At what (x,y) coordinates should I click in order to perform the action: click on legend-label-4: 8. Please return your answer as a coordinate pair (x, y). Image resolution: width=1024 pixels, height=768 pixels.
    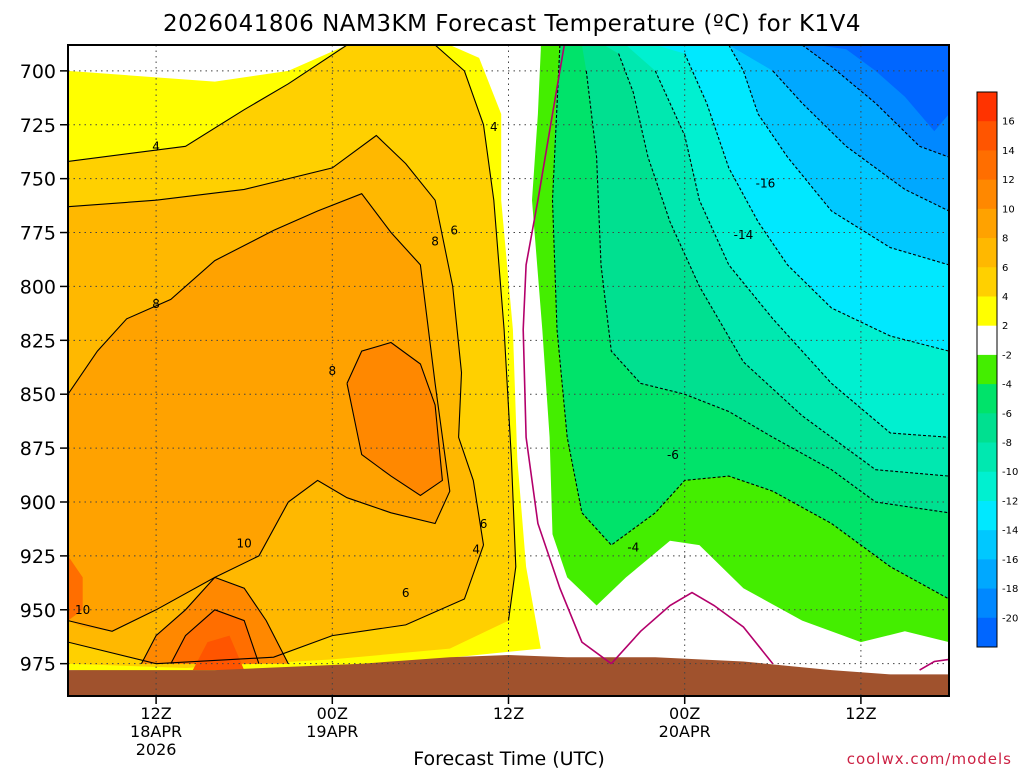
    Looking at the image, I should click on (1005, 239).